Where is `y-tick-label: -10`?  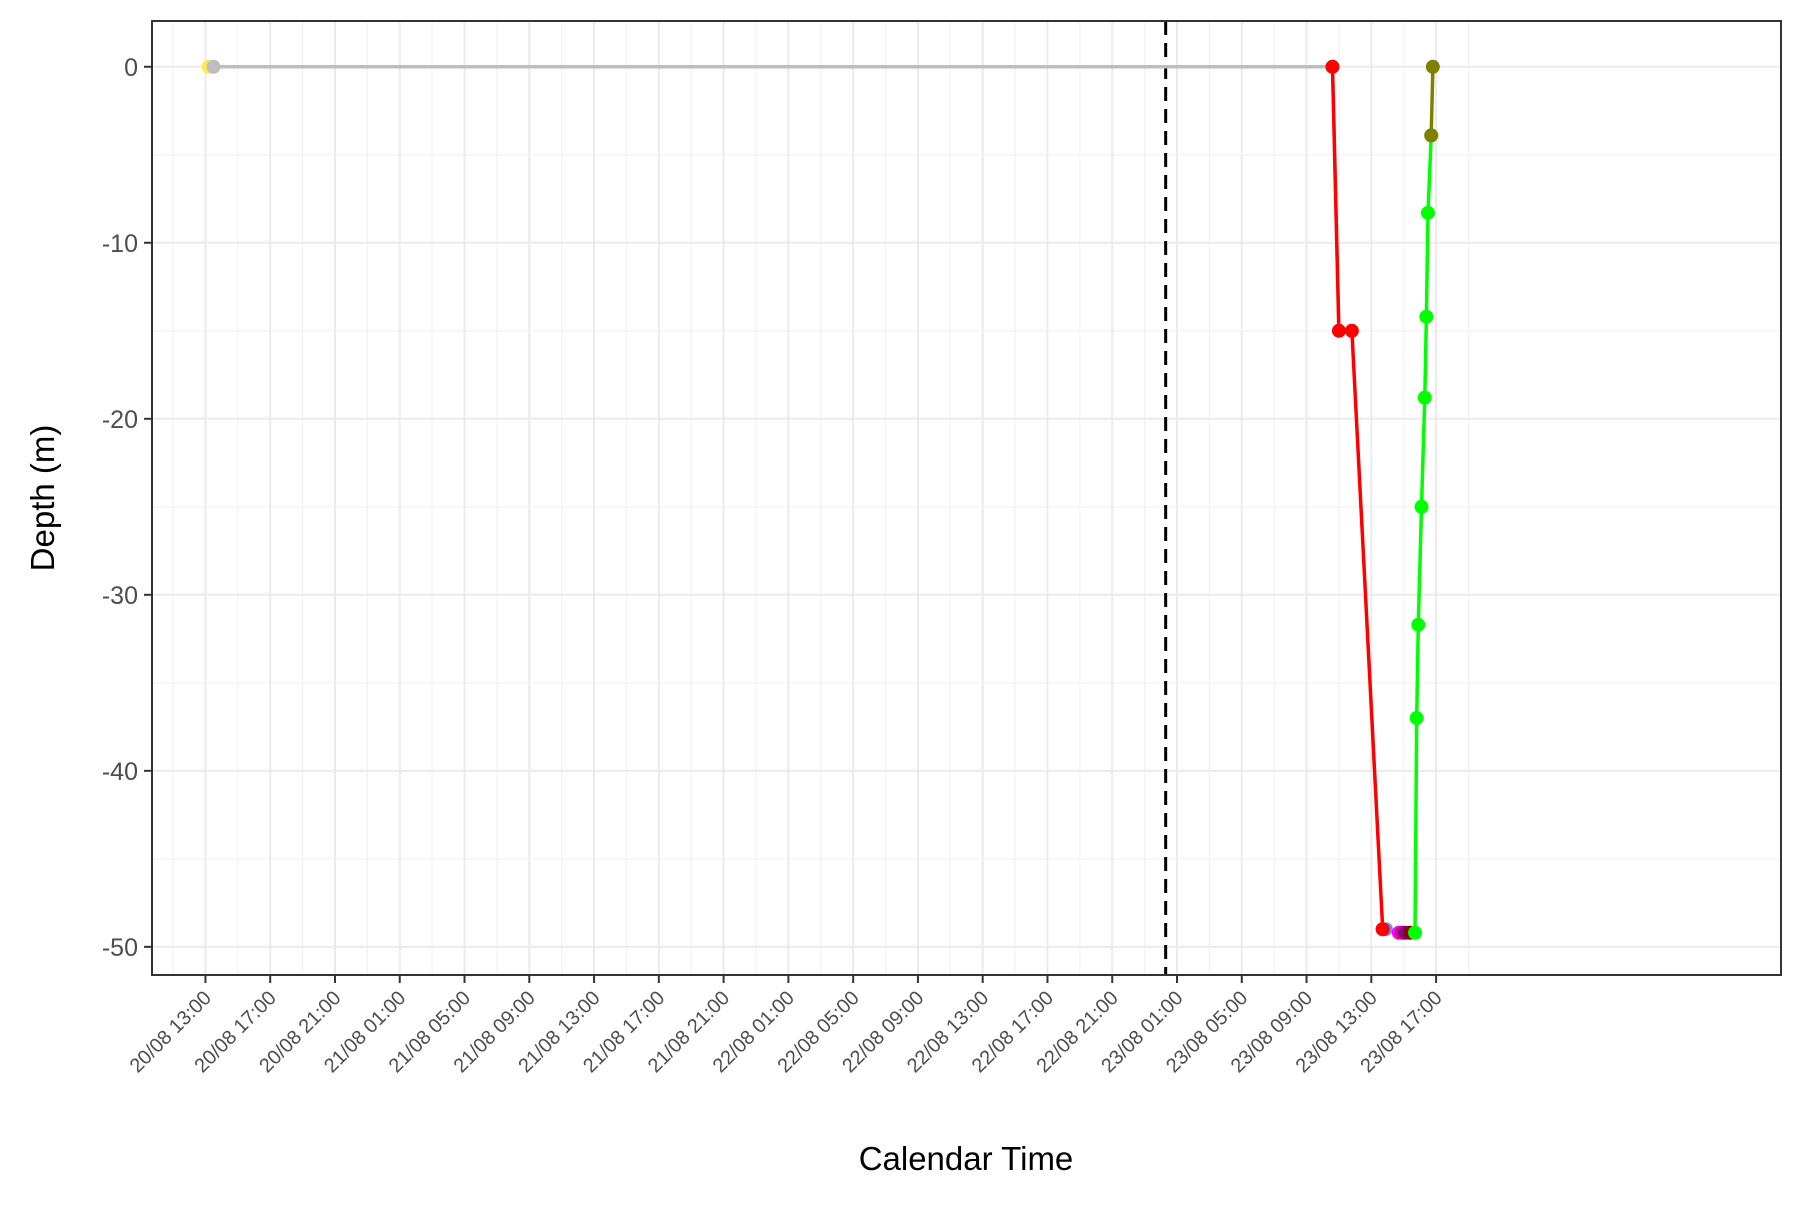 y-tick-label: -10 is located at coordinates (120, 244).